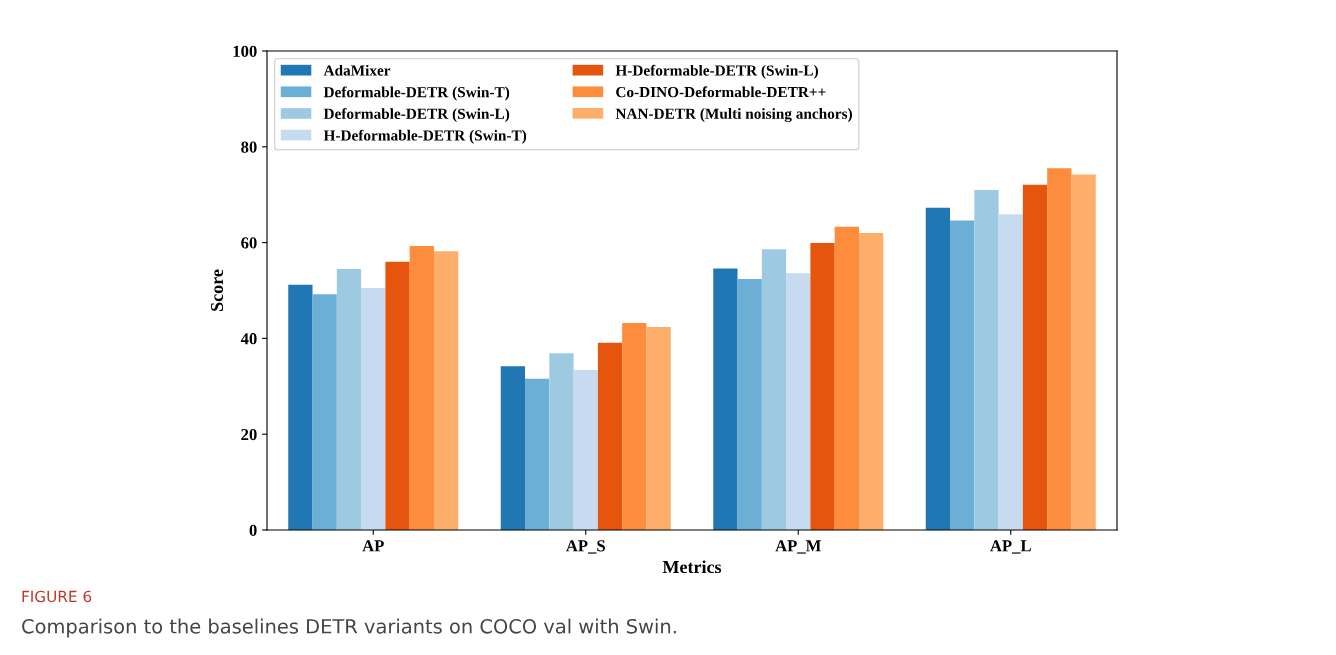 The width and height of the screenshot is (1336, 655). I want to click on legend-label: AdaMixer, so click(357, 70).